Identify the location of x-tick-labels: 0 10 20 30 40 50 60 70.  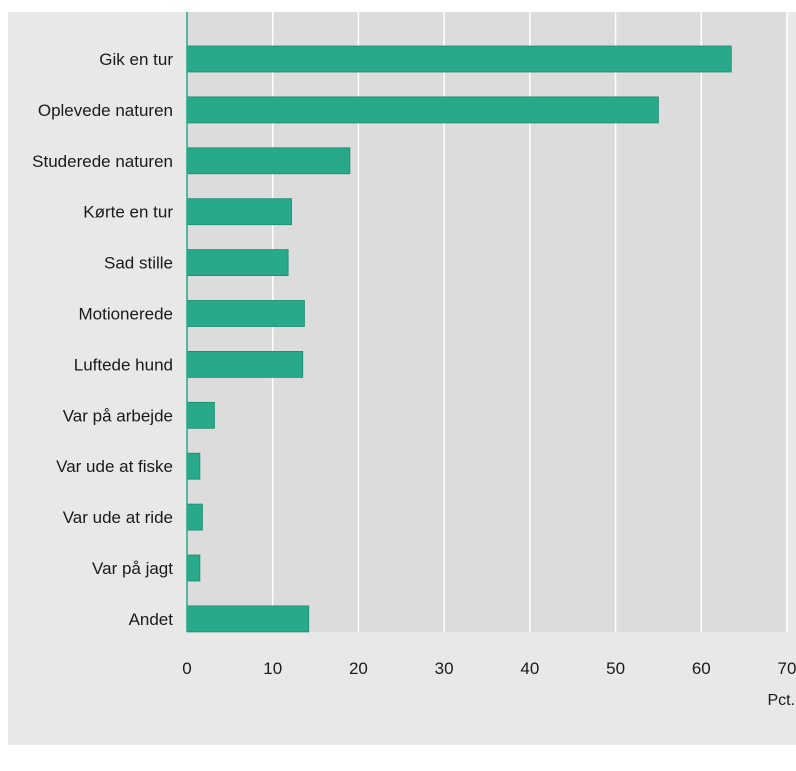
(489, 668).